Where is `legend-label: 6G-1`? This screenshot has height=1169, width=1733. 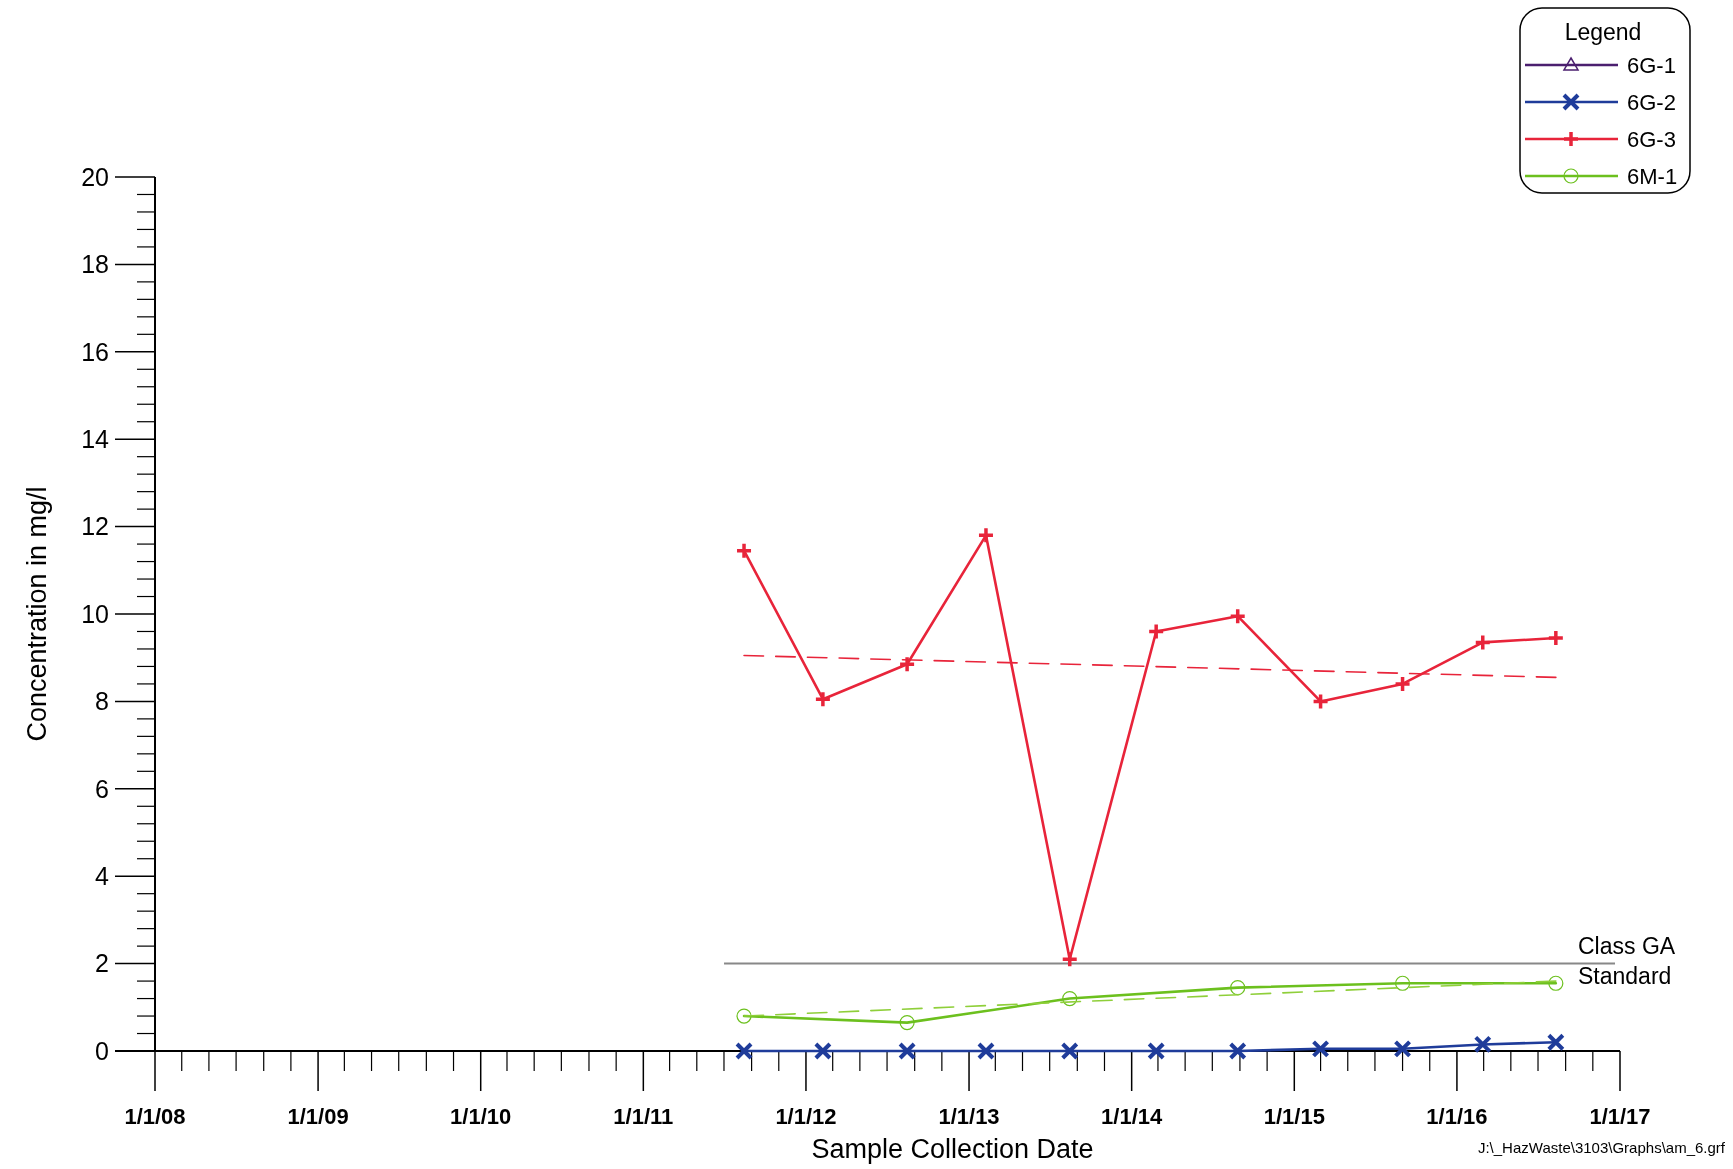
legend-label: 6G-1 is located at coordinates (1651, 65).